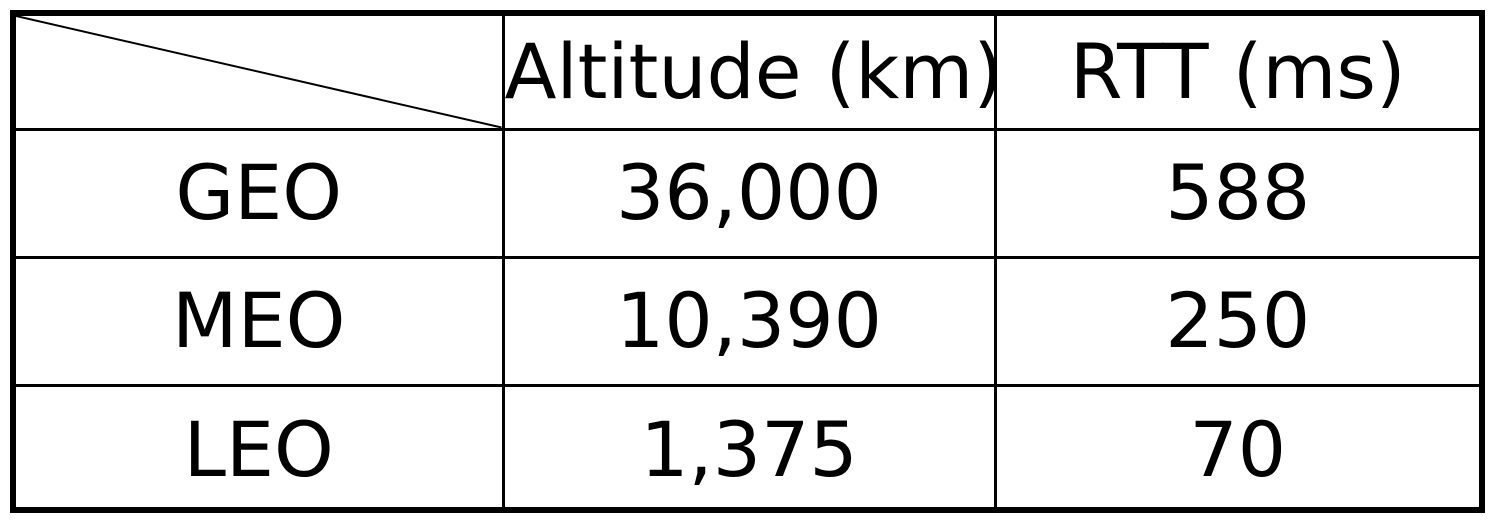  I want to click on altitude-value: 36,000, so click(749, 193).